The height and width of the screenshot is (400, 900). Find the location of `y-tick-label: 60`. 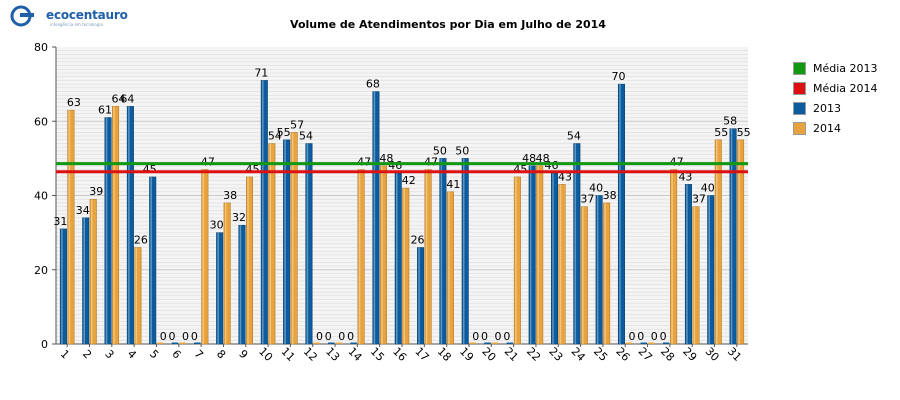

y-tick-label: 60 is located at coordinates (41, 121).